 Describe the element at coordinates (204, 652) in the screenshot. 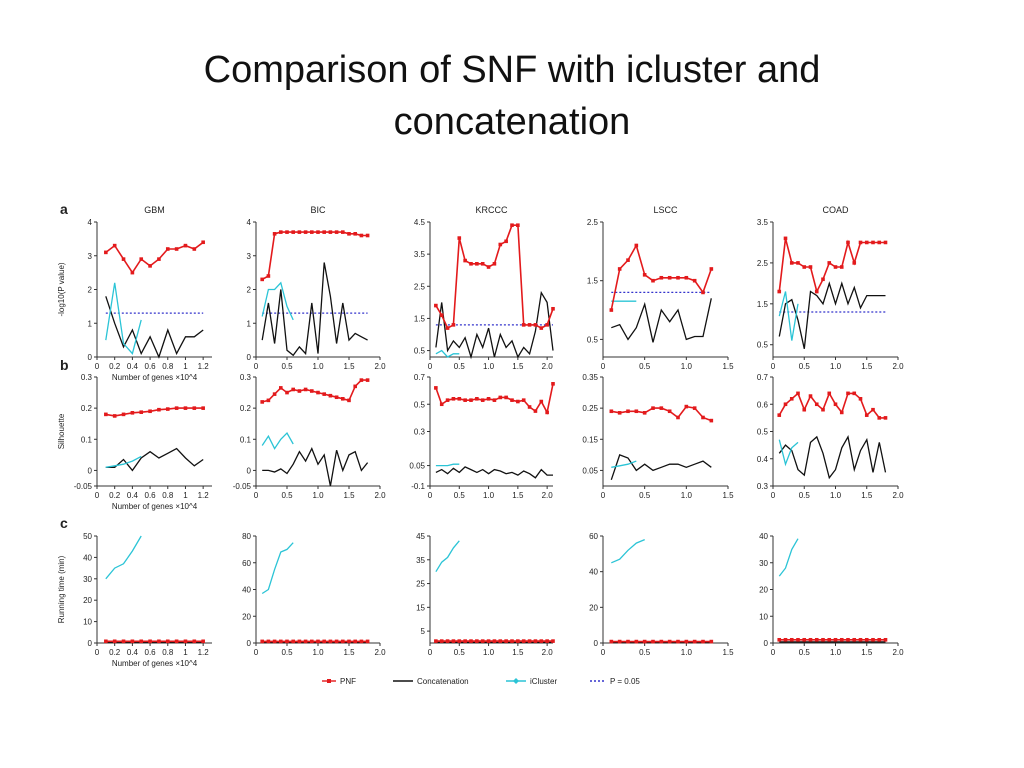

I see `row-c-gbm-x-tick-label: 1.2` at that location.